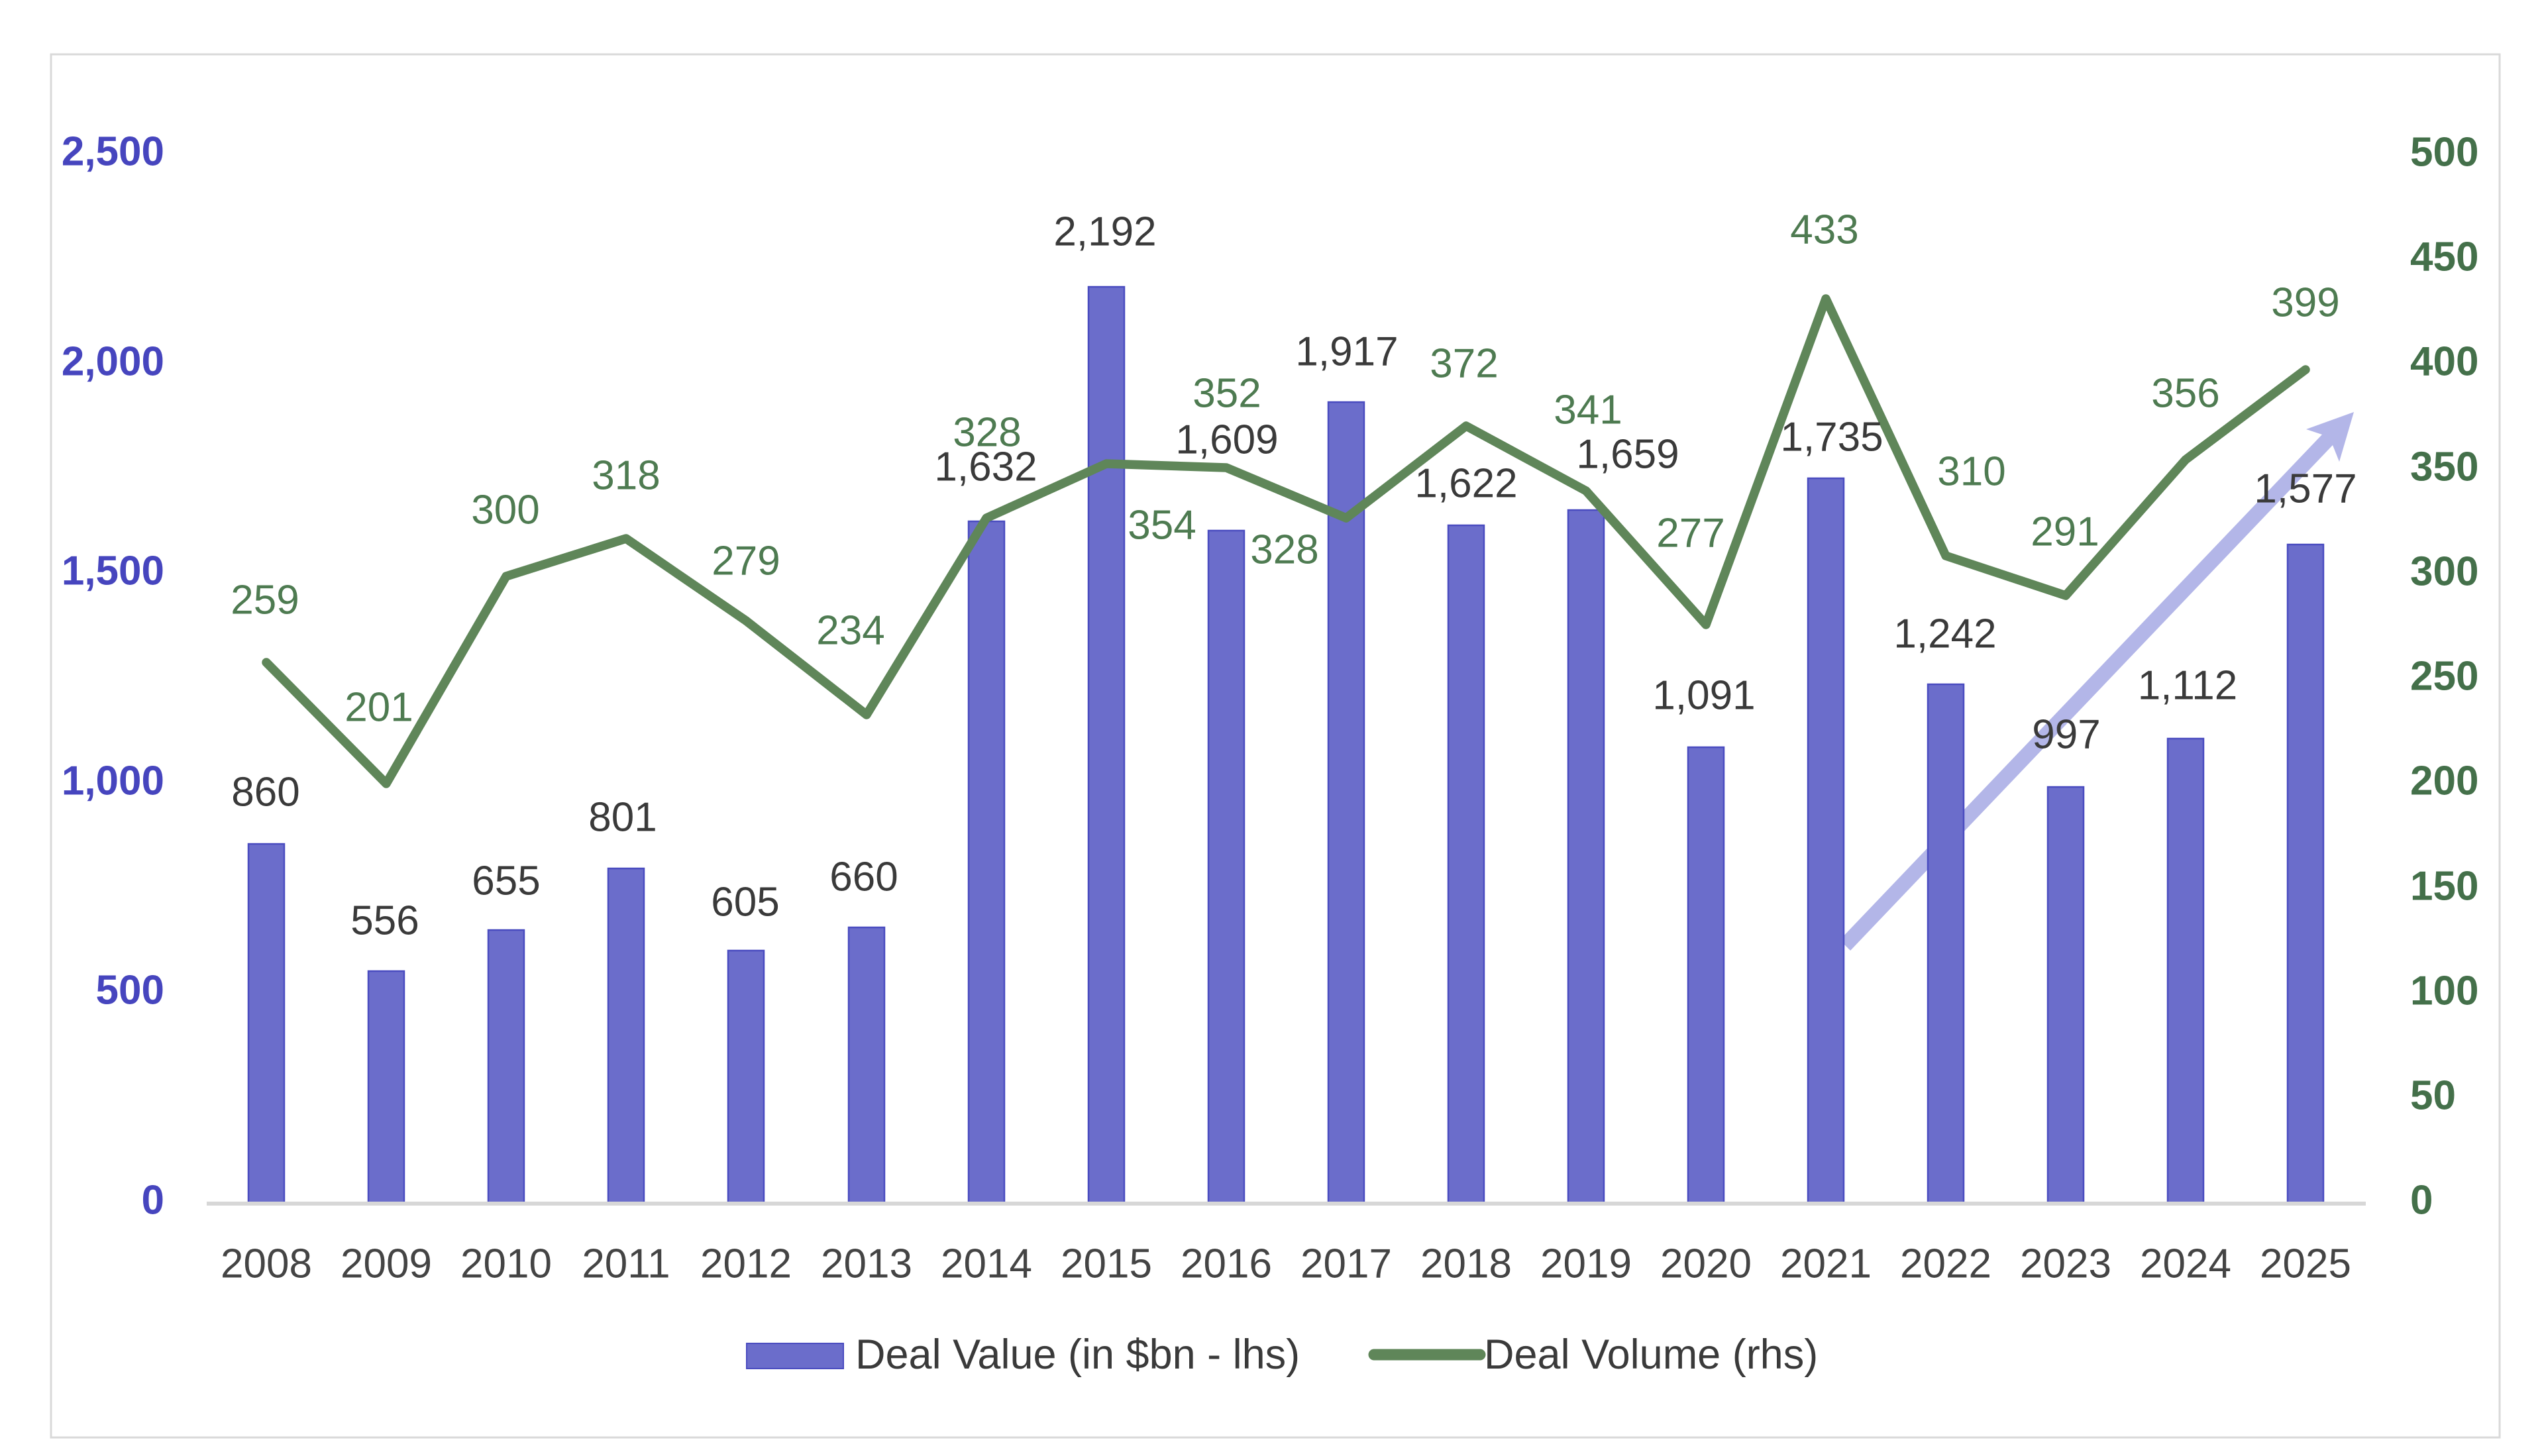  Describe the element at coordinates (2185, 1264) in the screenshot. I see `svg-text: 2024` at that location.